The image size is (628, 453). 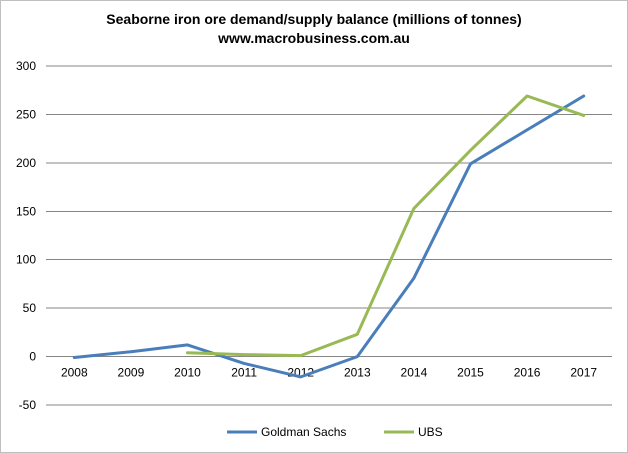 I want to click on y-tick-label: 200, so click(x=26, y=163).